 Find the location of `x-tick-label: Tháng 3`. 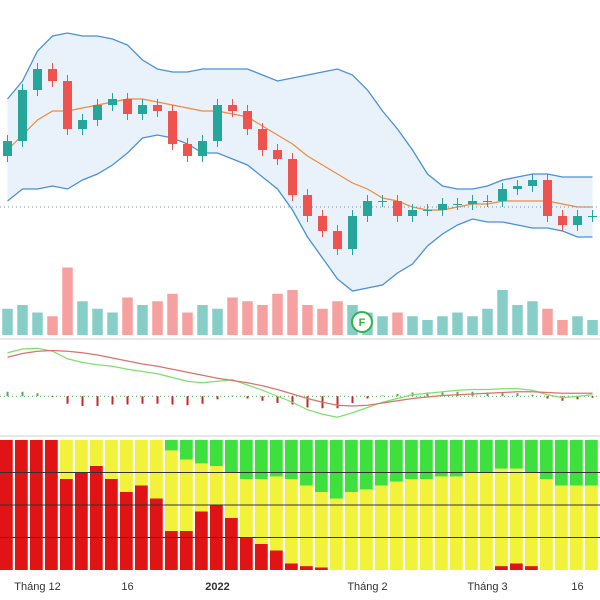

x-tick-label: Tháng 3 is located at coordinates (487, 587).